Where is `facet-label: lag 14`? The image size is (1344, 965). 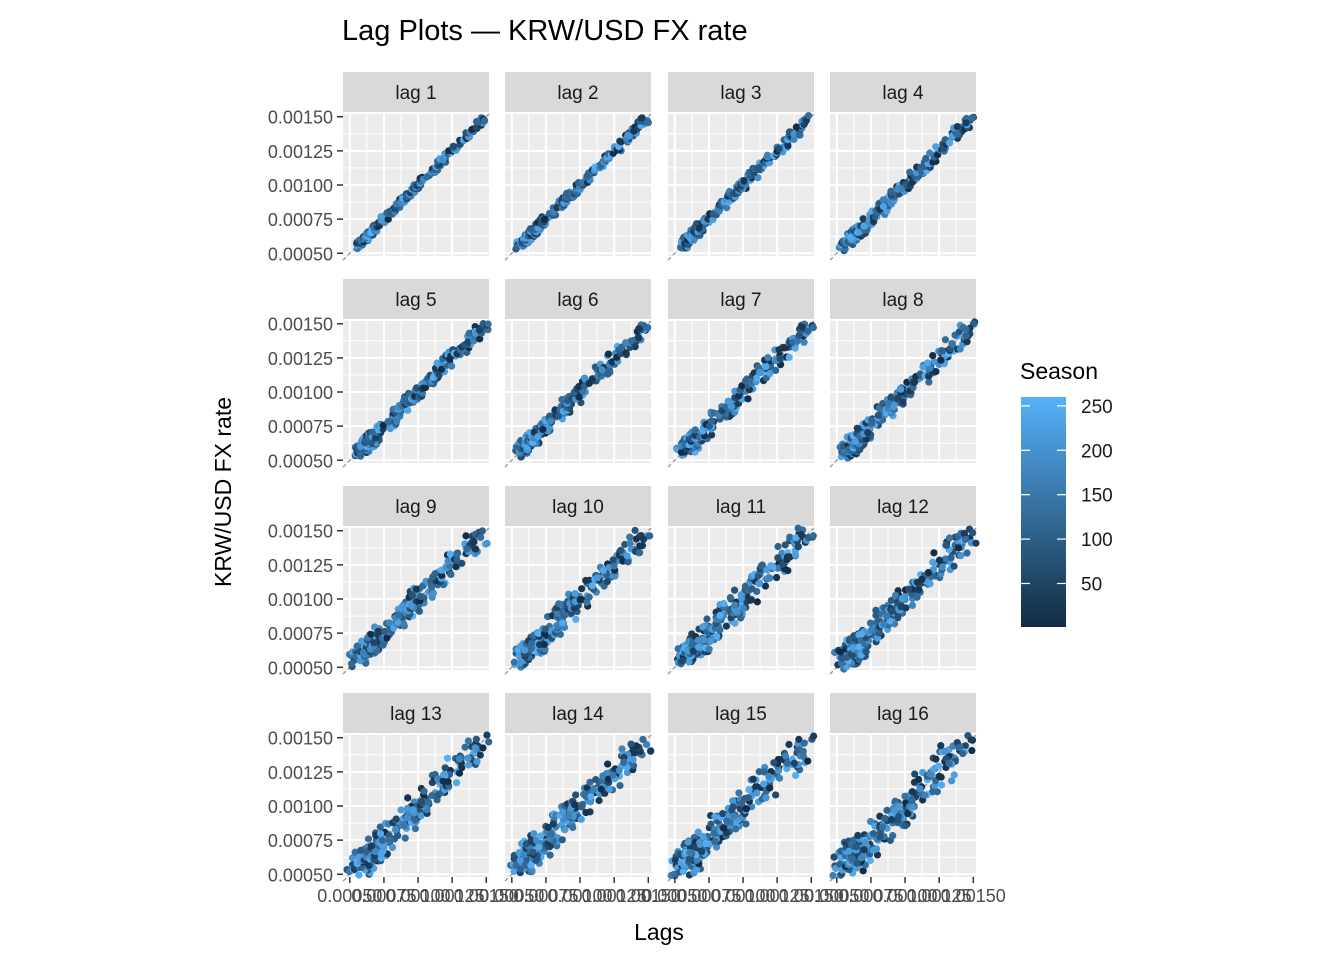
facet-label: lag 14 is located at coordinates (578, 714).